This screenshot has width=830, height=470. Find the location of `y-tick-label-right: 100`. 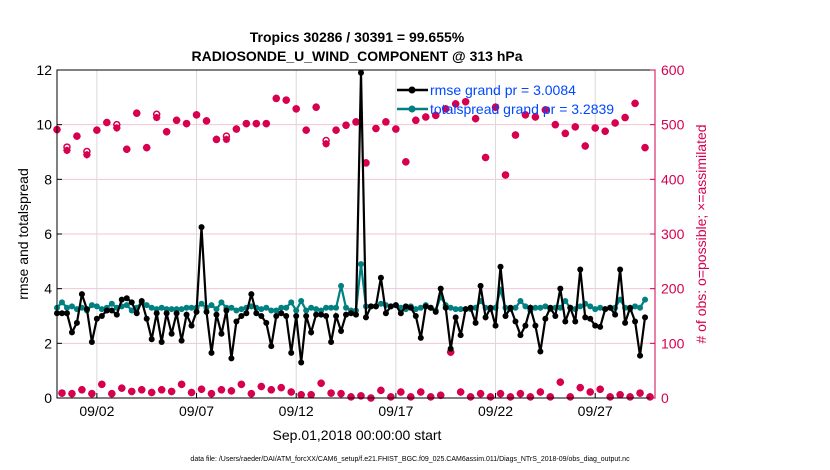

y-tick-label-right: 100 is located at coordinates (673, 343).